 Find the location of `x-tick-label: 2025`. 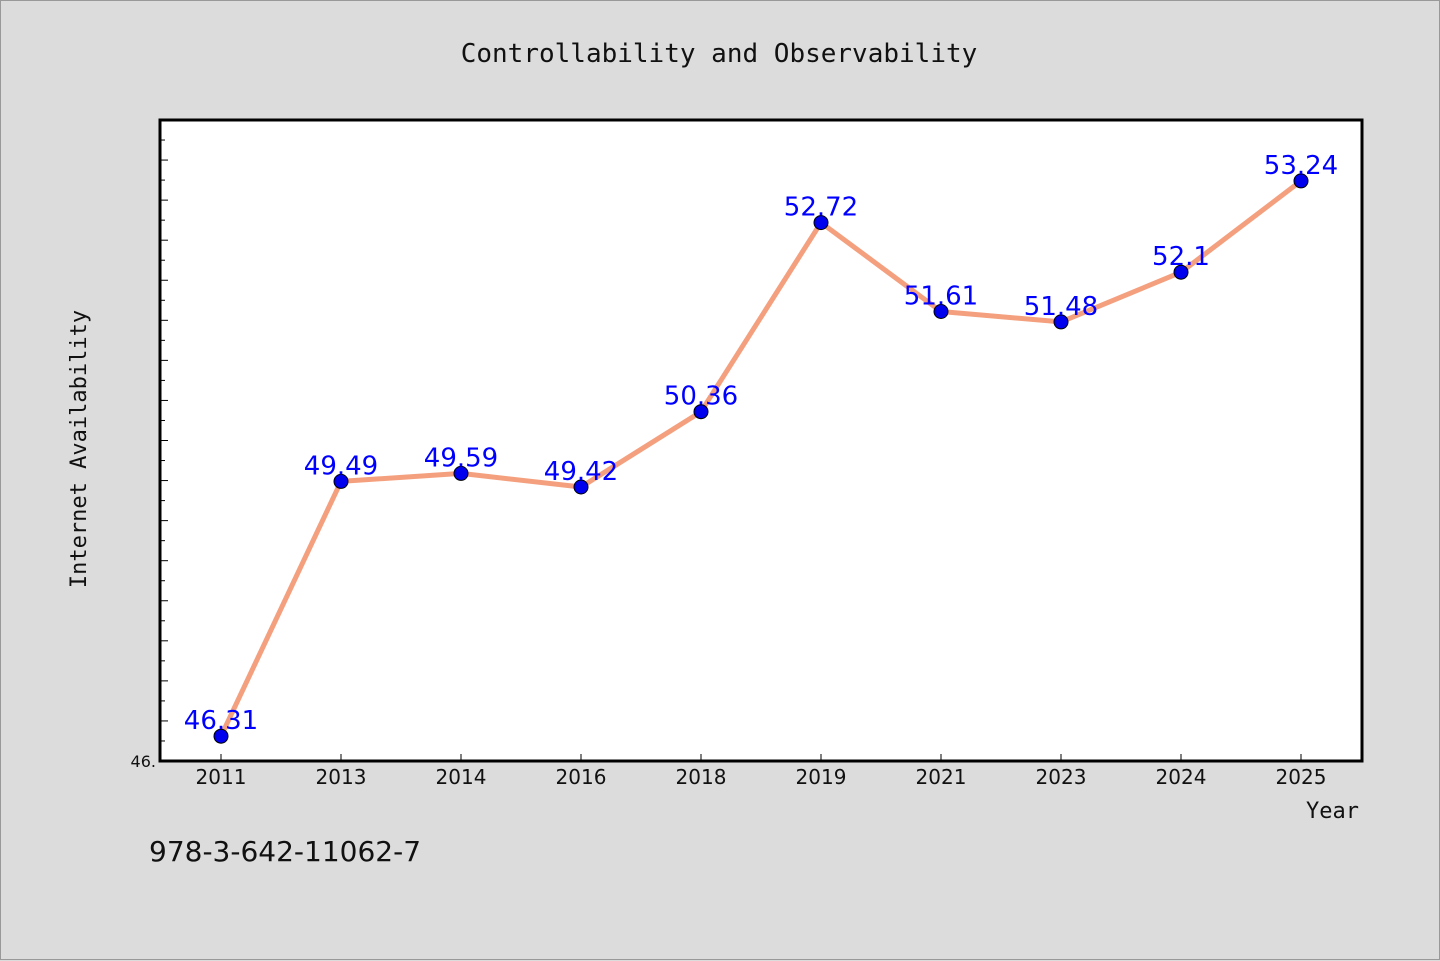

x-tick-label: 2025 is located at coordinates (1301, 777).